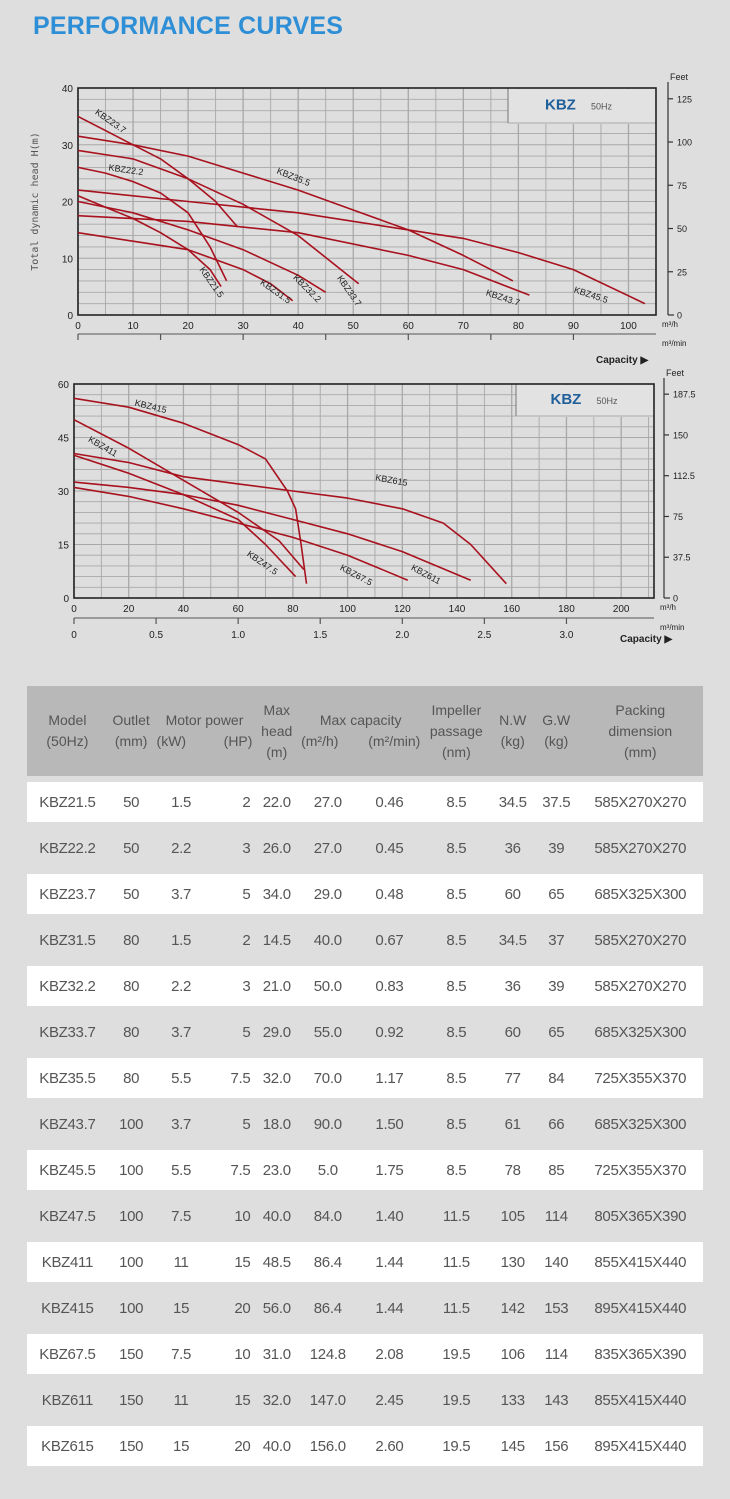 The width and height of the screenshot is (730, 1499). What do you see at coordinates (328, 1446) in the screenshot?
I see `table-cell: 156.0` at bounding box center [328, 1446].